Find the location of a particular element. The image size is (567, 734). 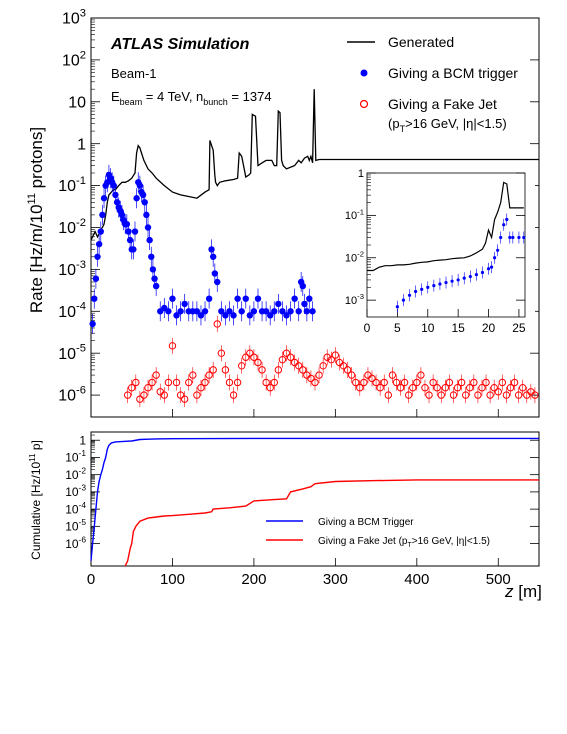

inset-ytick-label: 10⁻² is located at coordinates (354, 257).